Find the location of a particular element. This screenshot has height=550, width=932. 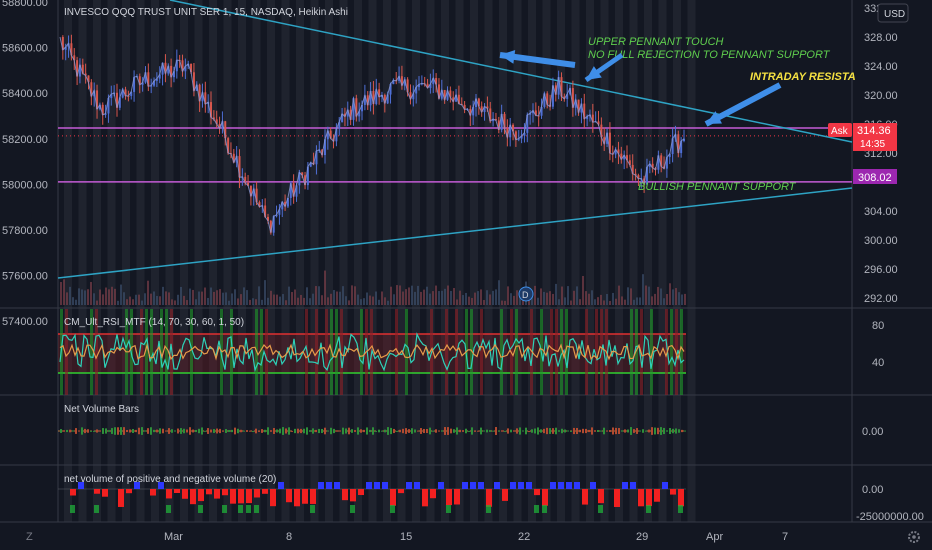

rsi-pane-title: CM_Ult_RSI_MTF (14, 70, 30, 60, 1, 50) is located at coordinates (154, 322).